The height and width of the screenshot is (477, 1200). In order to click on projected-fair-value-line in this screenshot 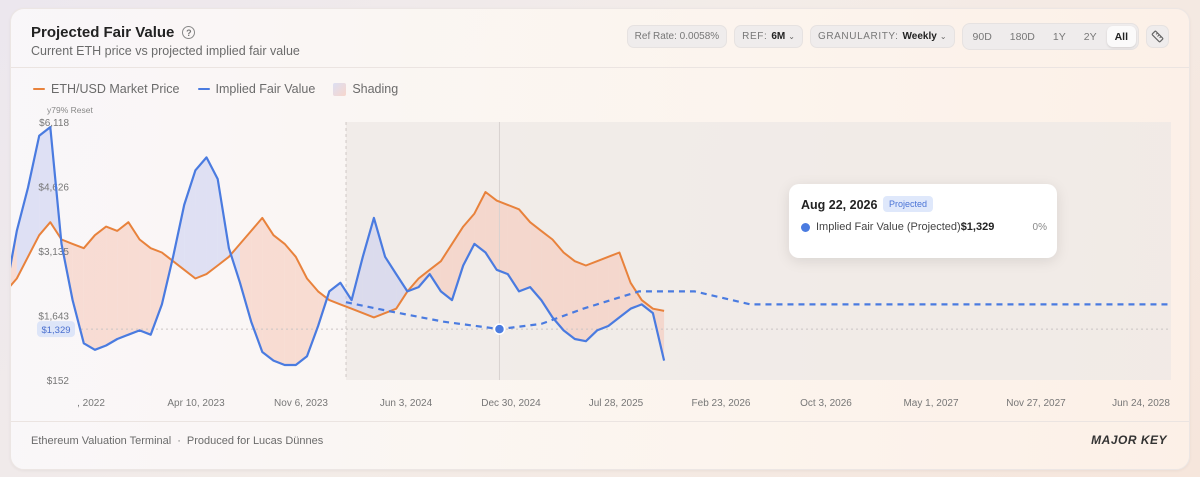, I will do `click(757, 310)`.